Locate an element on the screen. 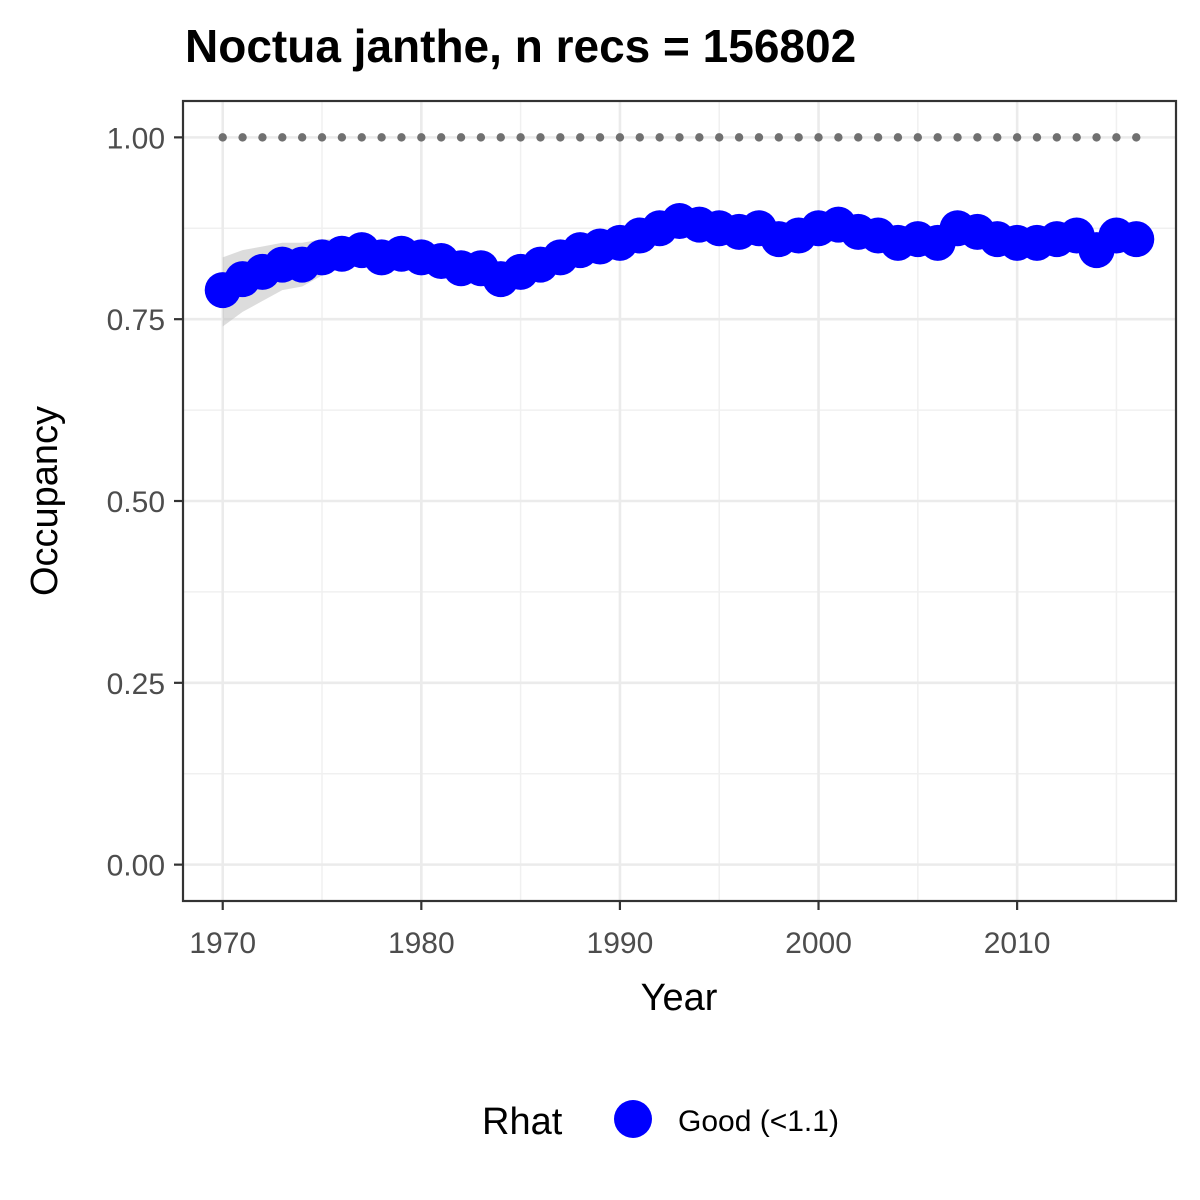  legend: Rhat Good (<1.1) is located at coordinates (660, 1121).